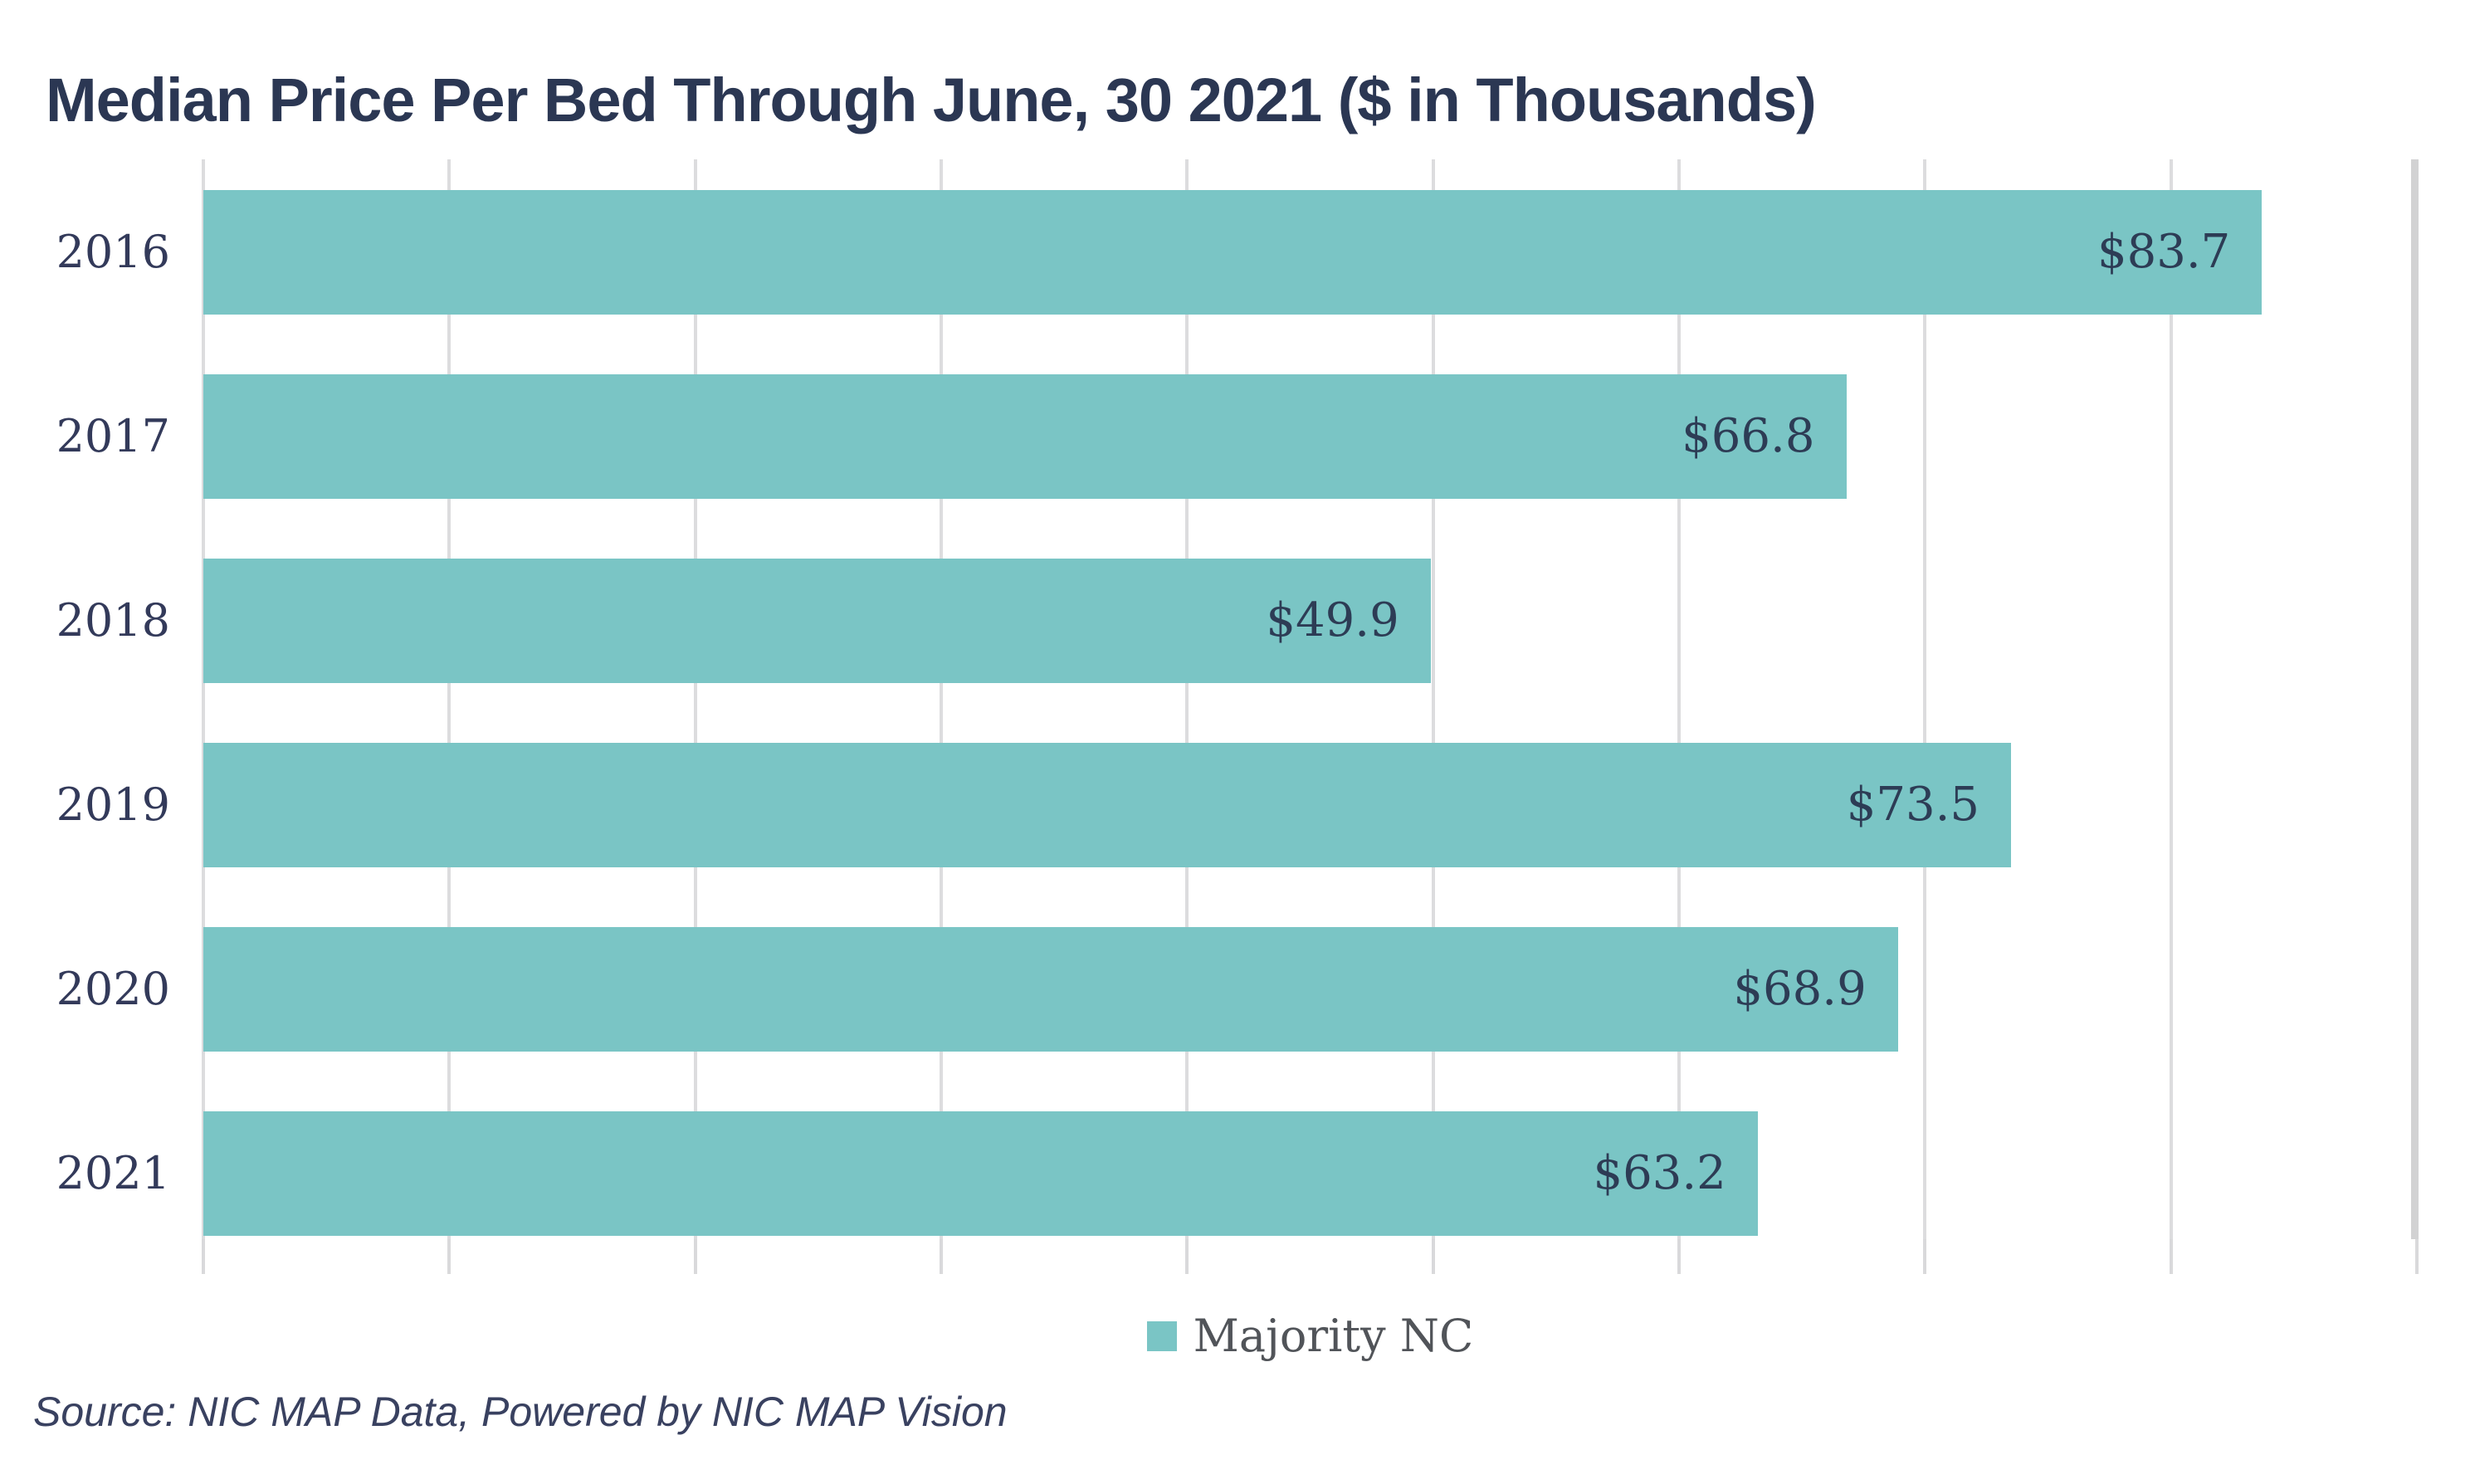  Describe the element at coordinates (1913, 805) in the screenshot. I see `value-label-2019: $73.5` at that location.